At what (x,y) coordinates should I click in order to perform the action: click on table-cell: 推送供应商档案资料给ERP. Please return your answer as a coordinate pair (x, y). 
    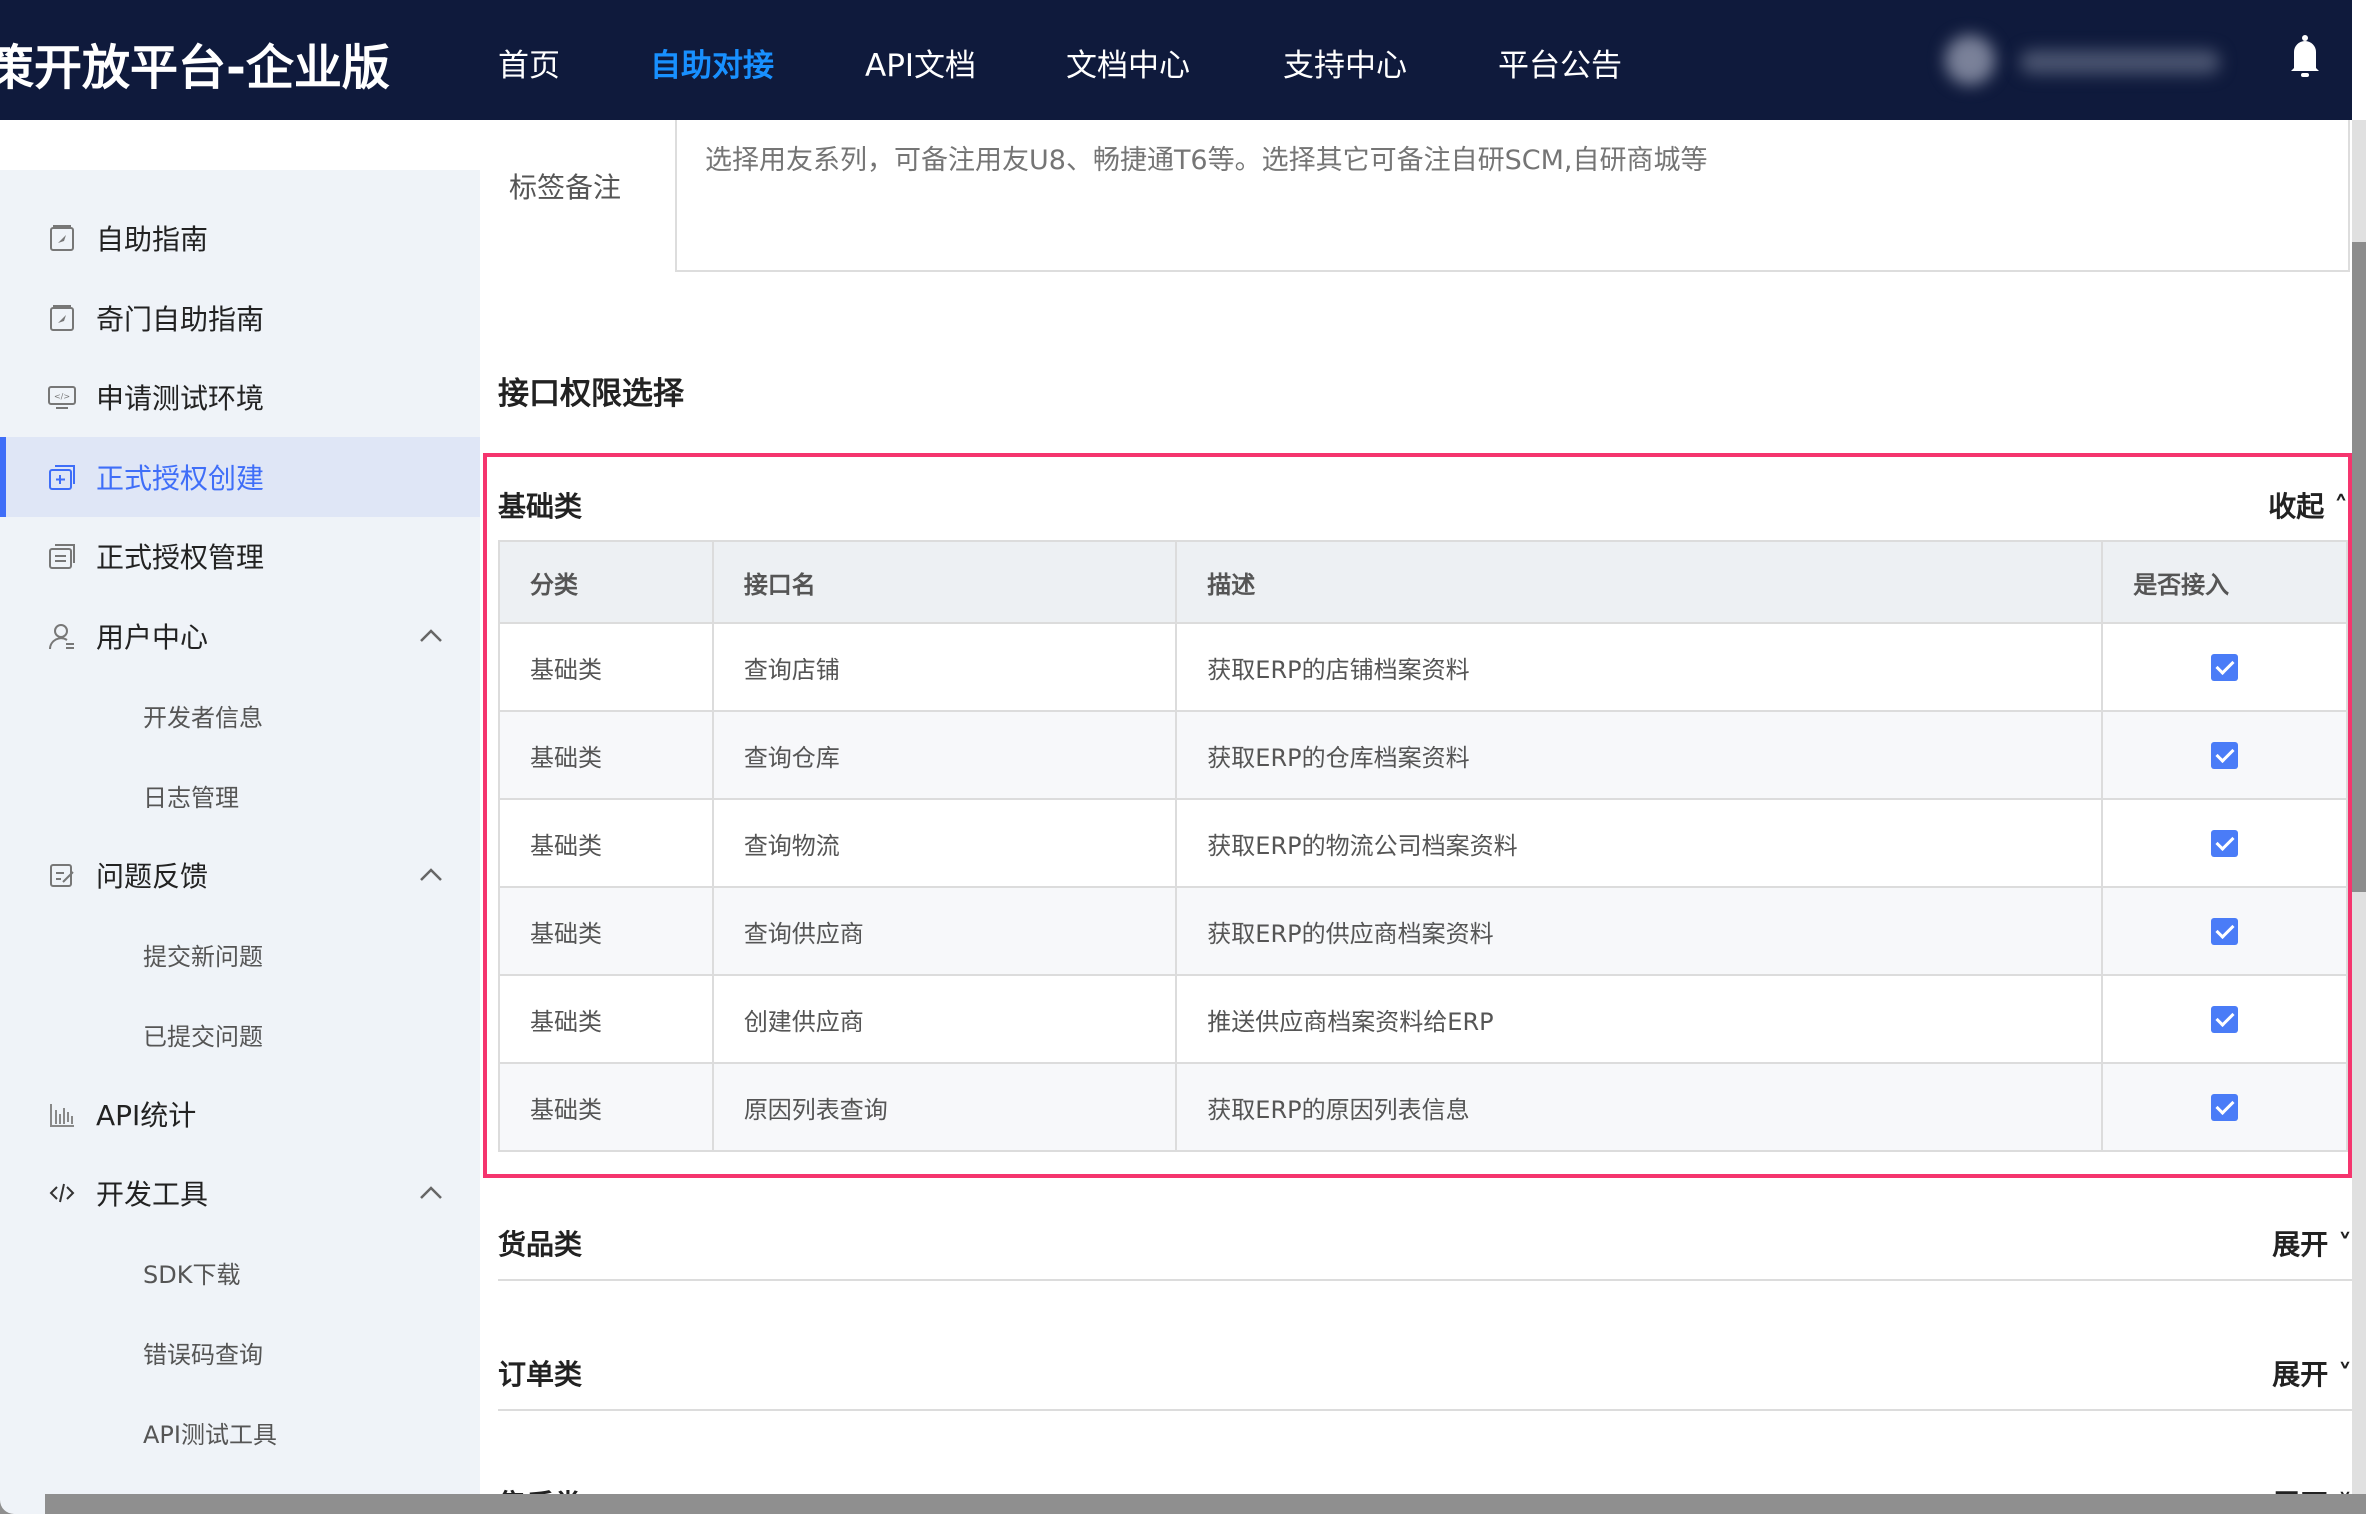
    Looking at the image, I should click on (1639, 1019).